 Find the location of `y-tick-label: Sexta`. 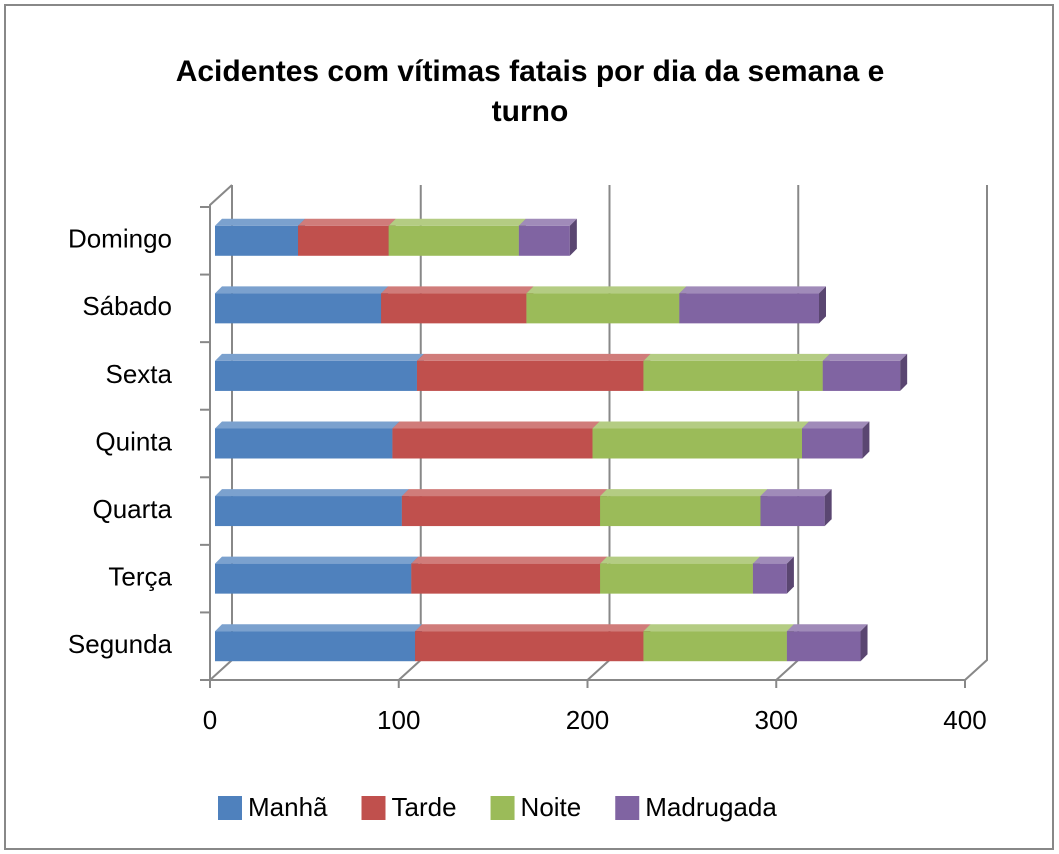

y-tick-label: Sexta is located at coordinates (139, 374).